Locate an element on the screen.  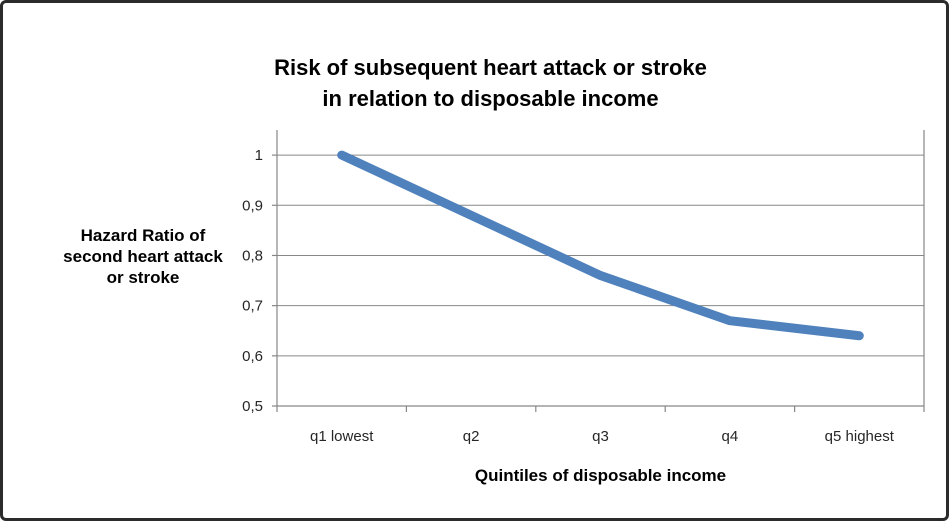
y-tick-label: 0,7 is located at coordinates (252, 306).